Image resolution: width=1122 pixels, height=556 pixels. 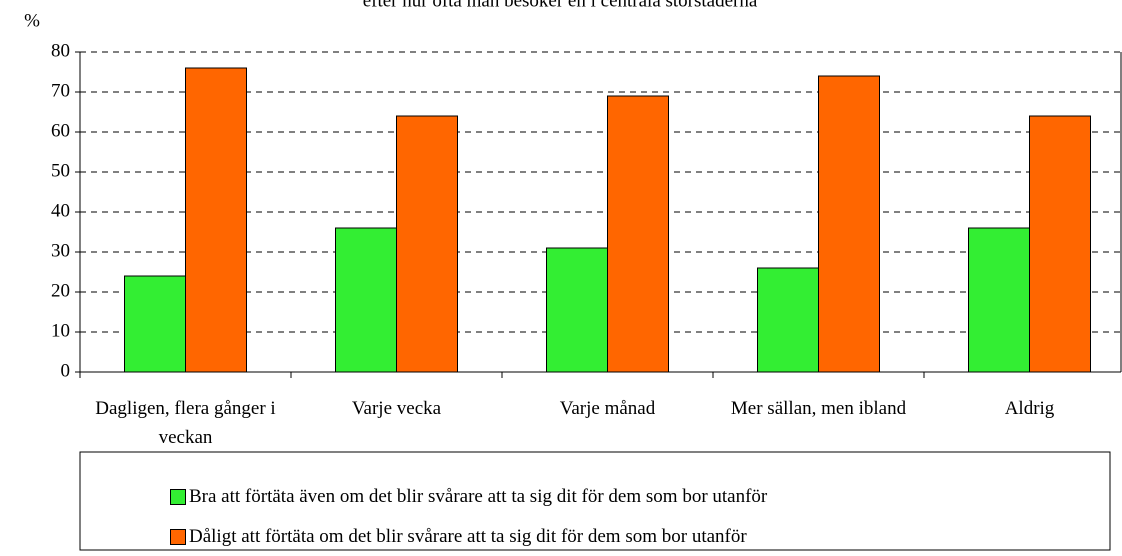 What do you see at coordinates (60, 90) in the screenshot?
I see `y-tick-label: 70` at bounding box center [60, 90].